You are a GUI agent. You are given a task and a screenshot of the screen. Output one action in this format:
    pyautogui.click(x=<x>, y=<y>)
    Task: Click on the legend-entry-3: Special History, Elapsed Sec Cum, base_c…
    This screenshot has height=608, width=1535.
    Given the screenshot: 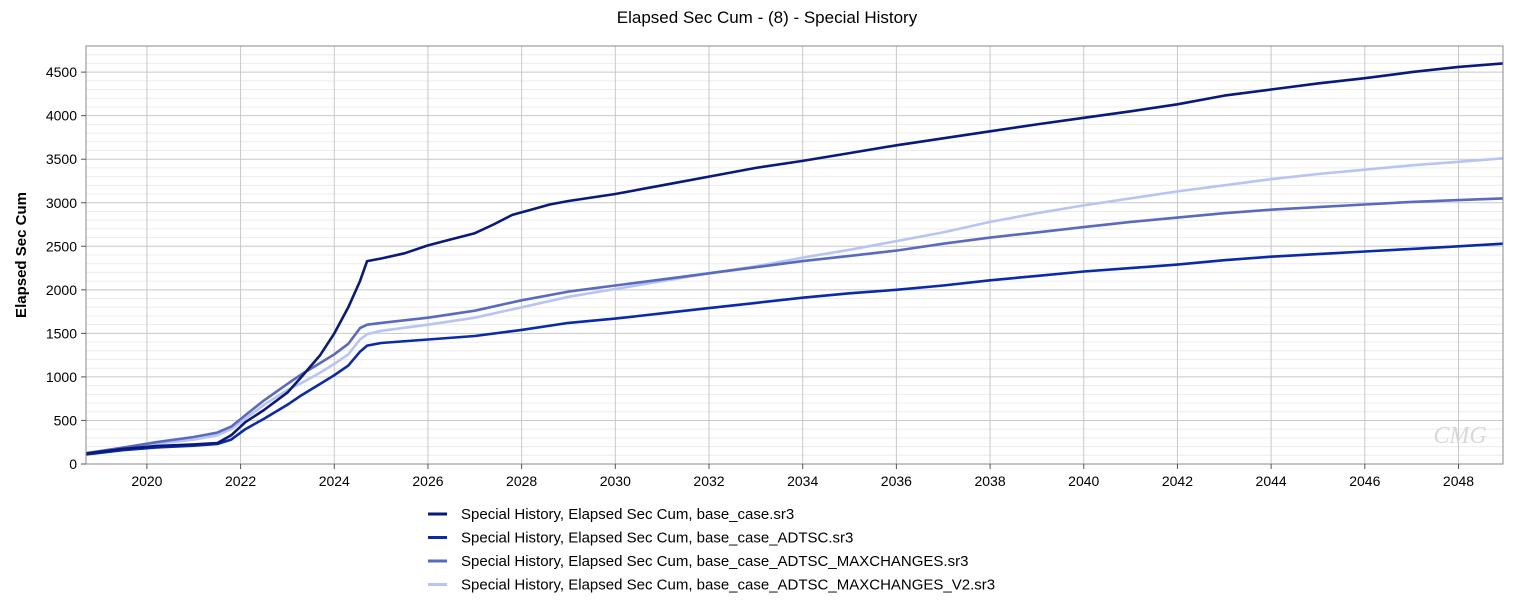 What is the action you would take?
    pyautogui.click(x=714, y=561)
    